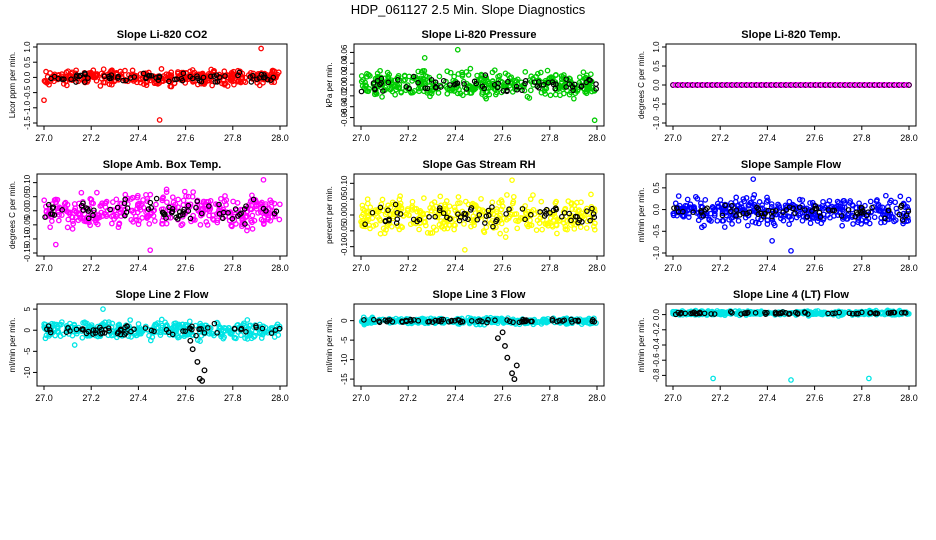 The height and width of the screenshot is (540, 936). I want to click on y-tick-label: 0.5, so click(656, 188).